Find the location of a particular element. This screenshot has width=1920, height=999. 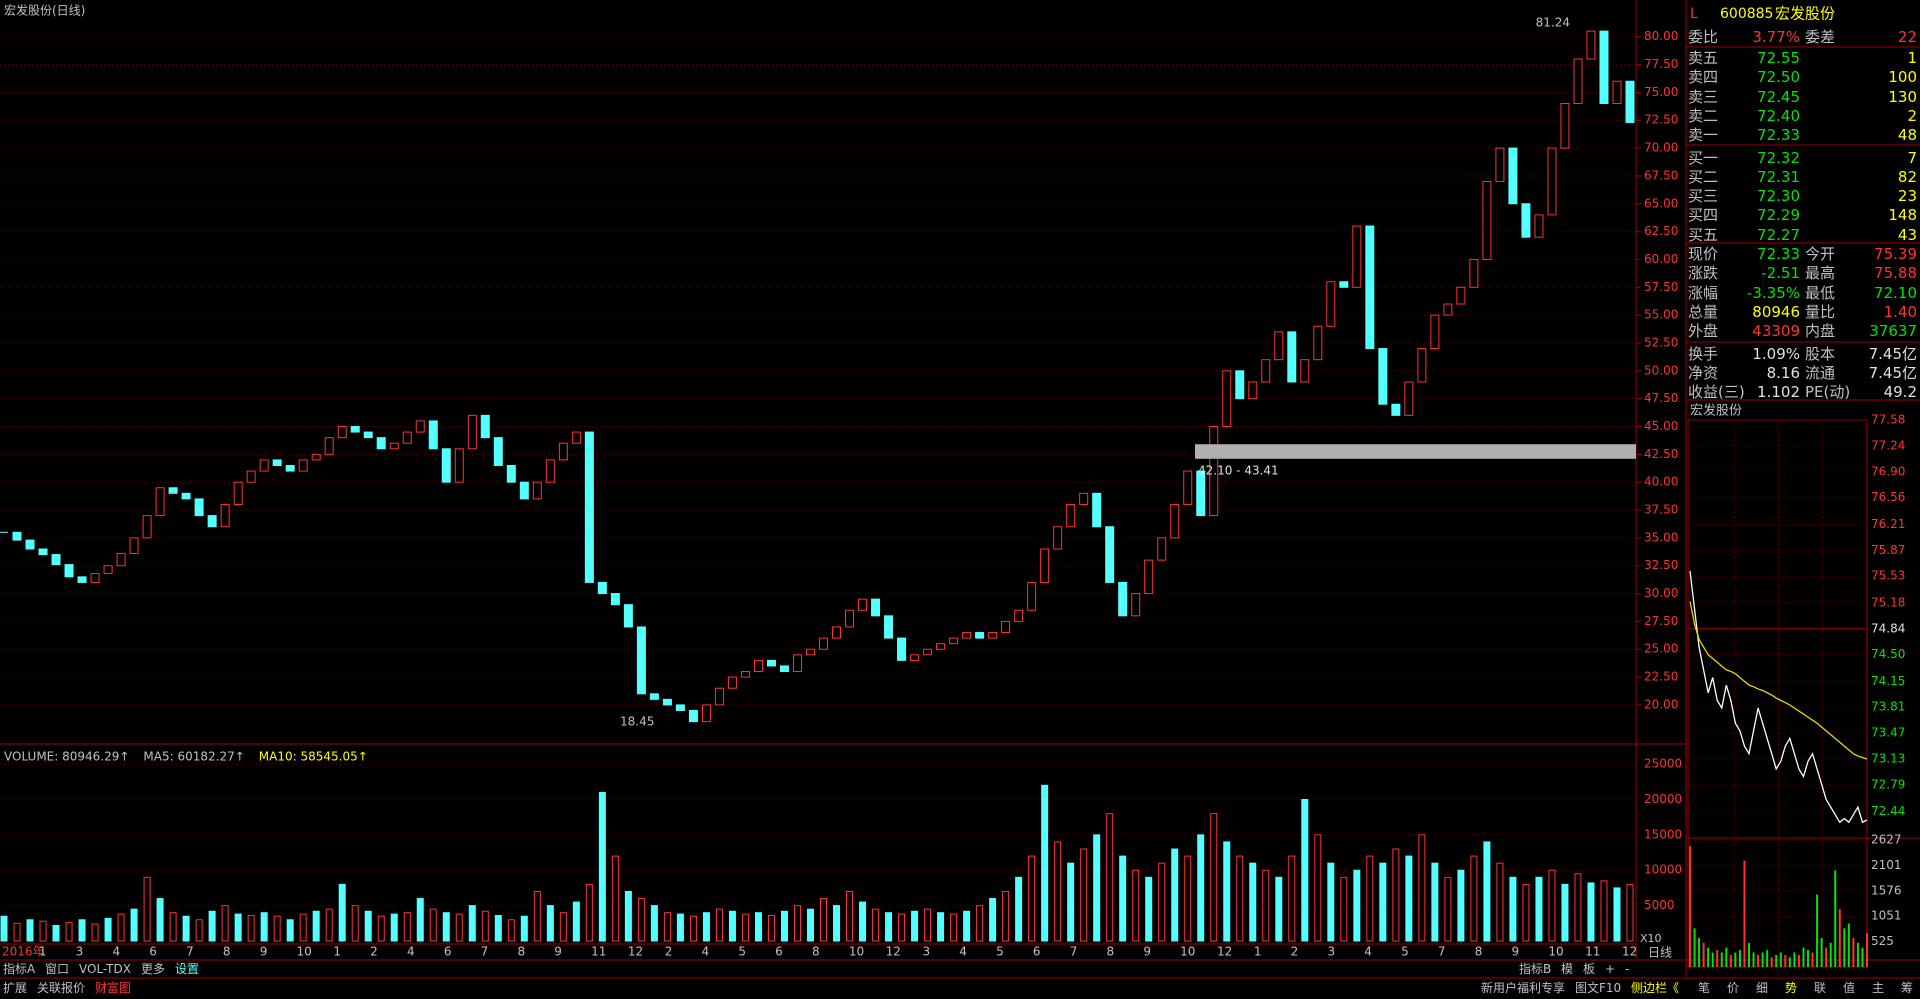

panel-tab: 势 is located at coordinates (1790, 988).